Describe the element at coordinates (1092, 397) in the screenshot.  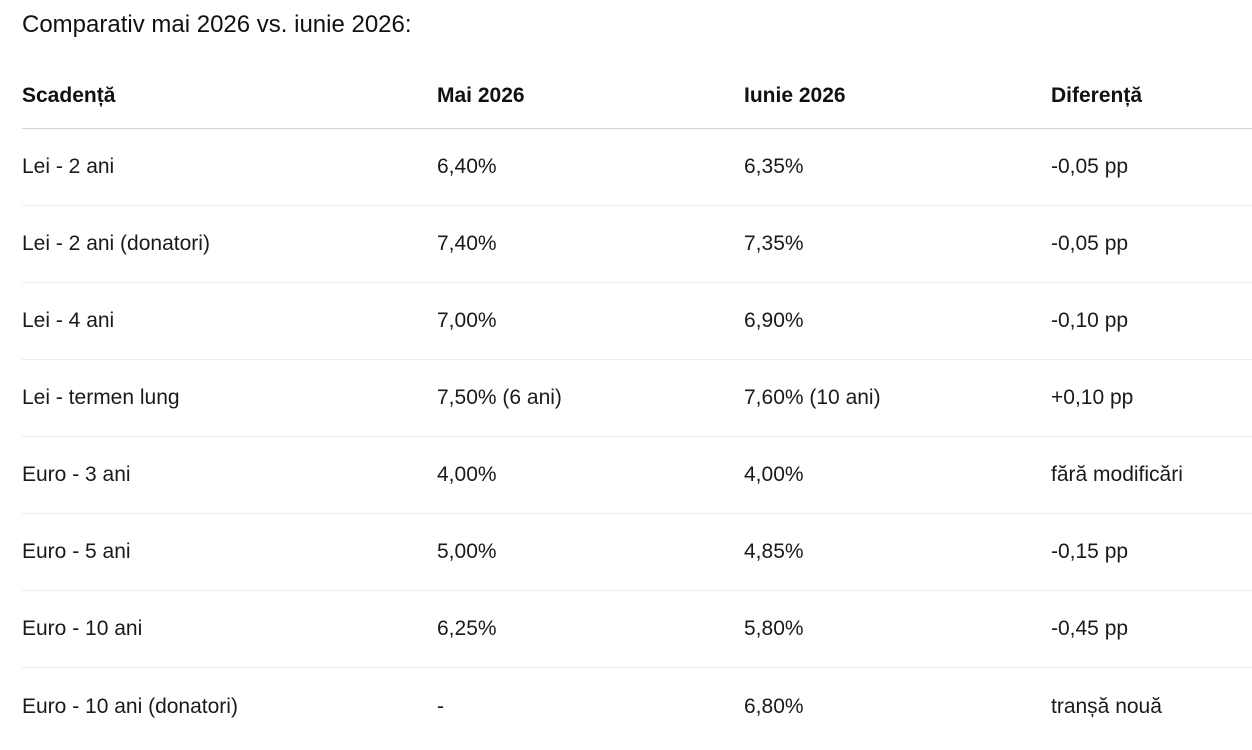
I see `cell-diferenta: +0,10 pp` at that location.